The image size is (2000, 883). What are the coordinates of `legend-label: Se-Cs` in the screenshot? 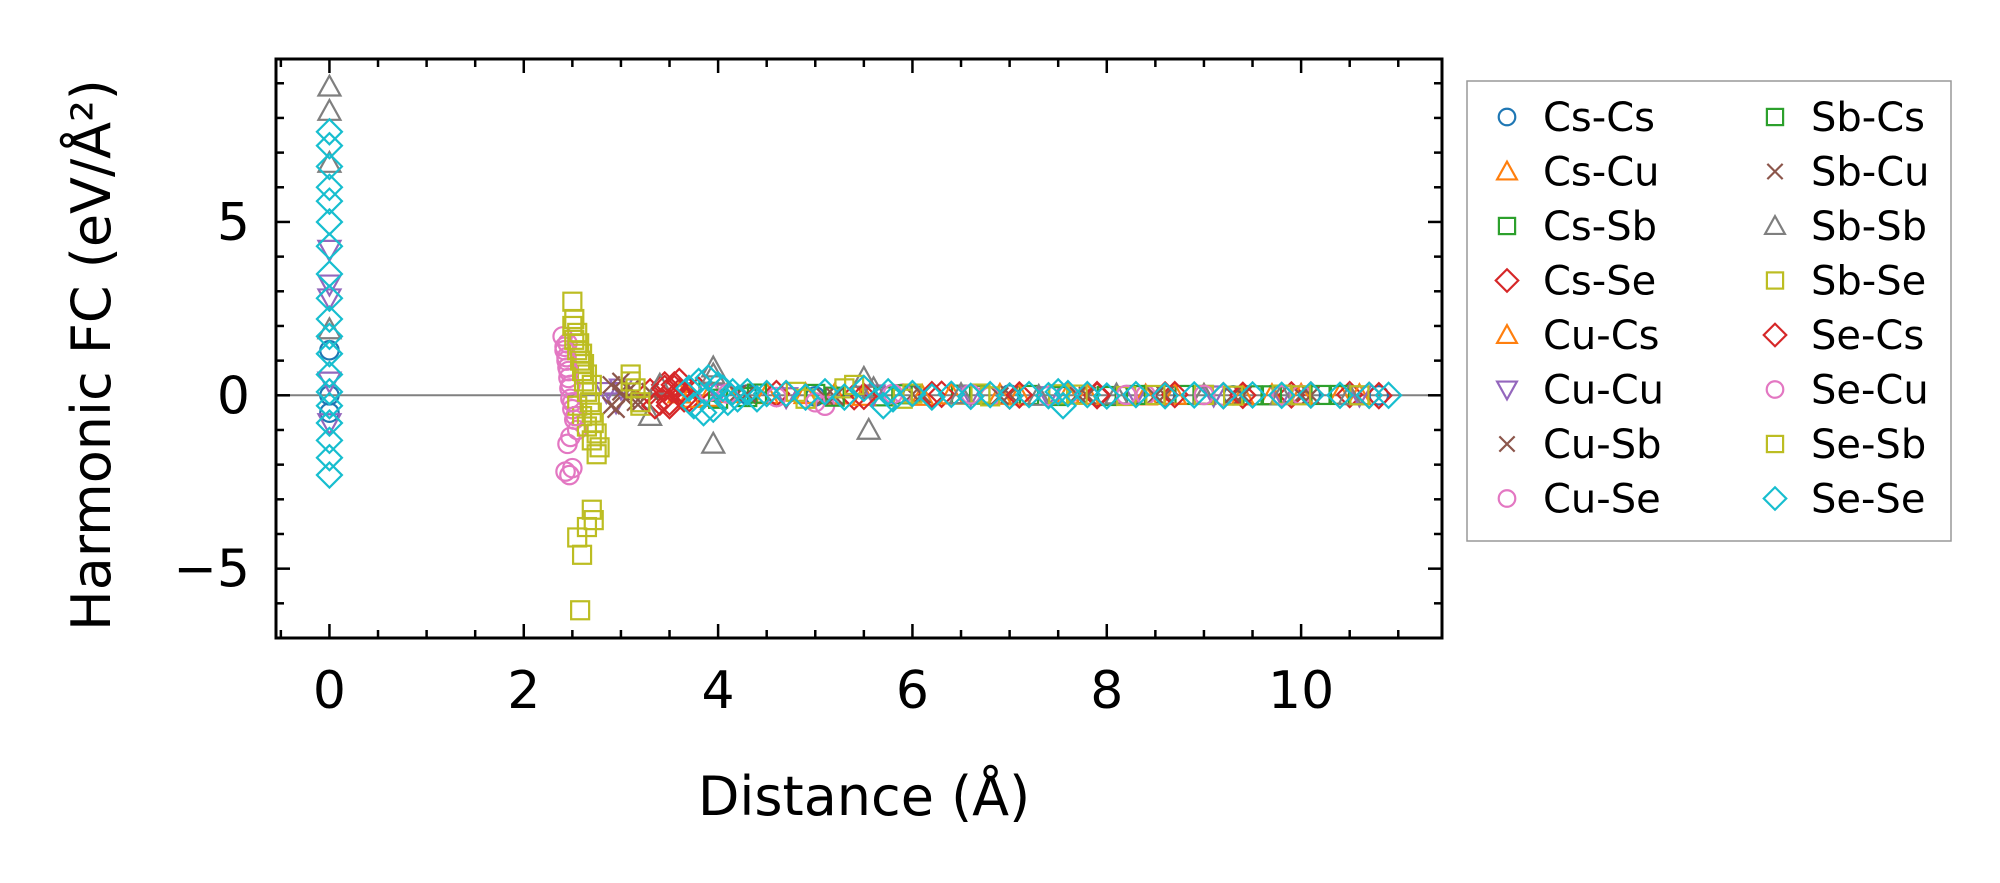 It's located at (1867, 336).